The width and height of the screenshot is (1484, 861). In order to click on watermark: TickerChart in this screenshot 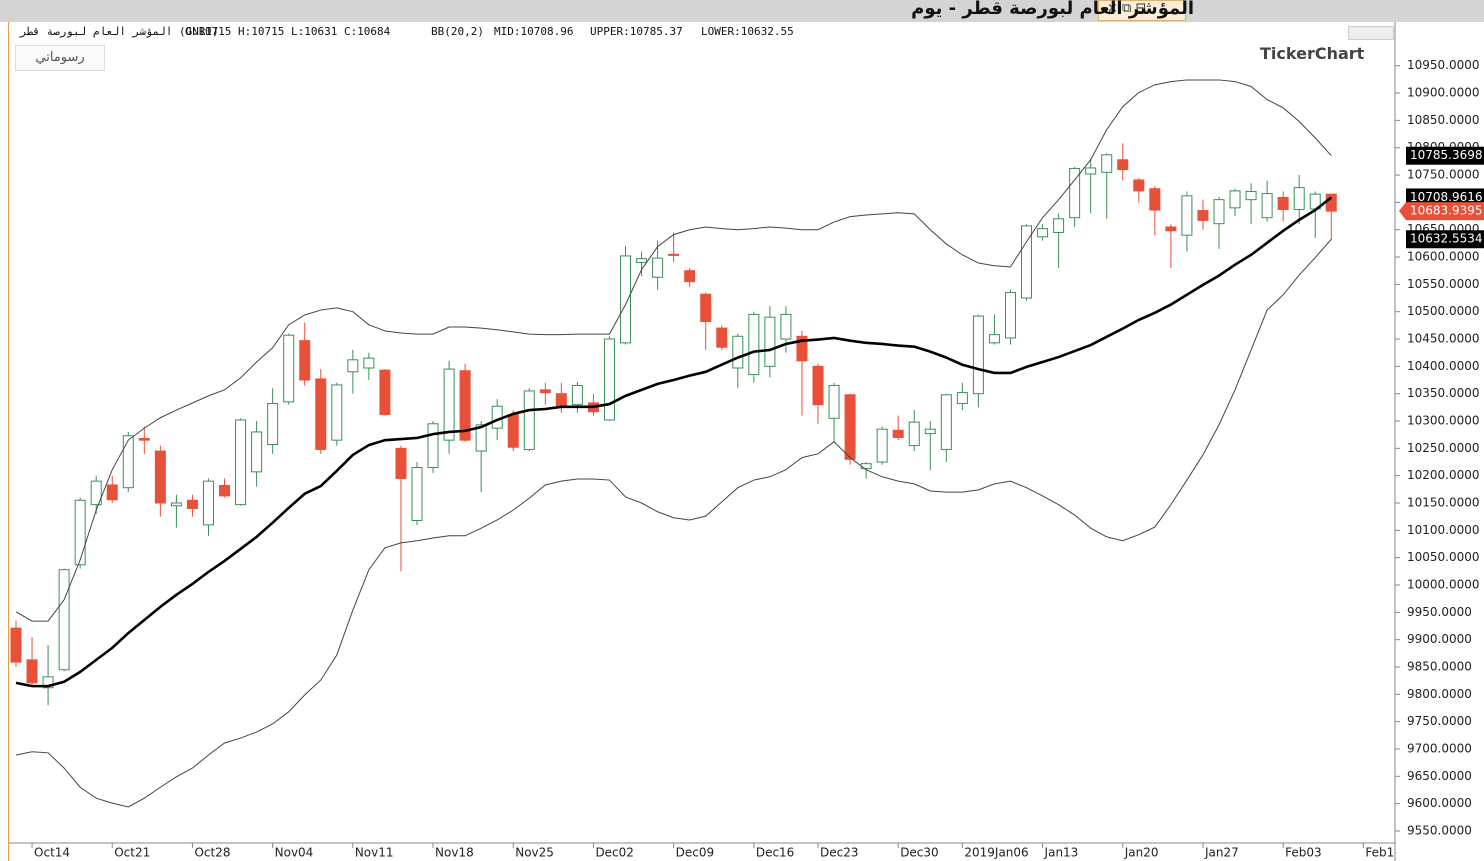, I will do `click(1312, 53)`.